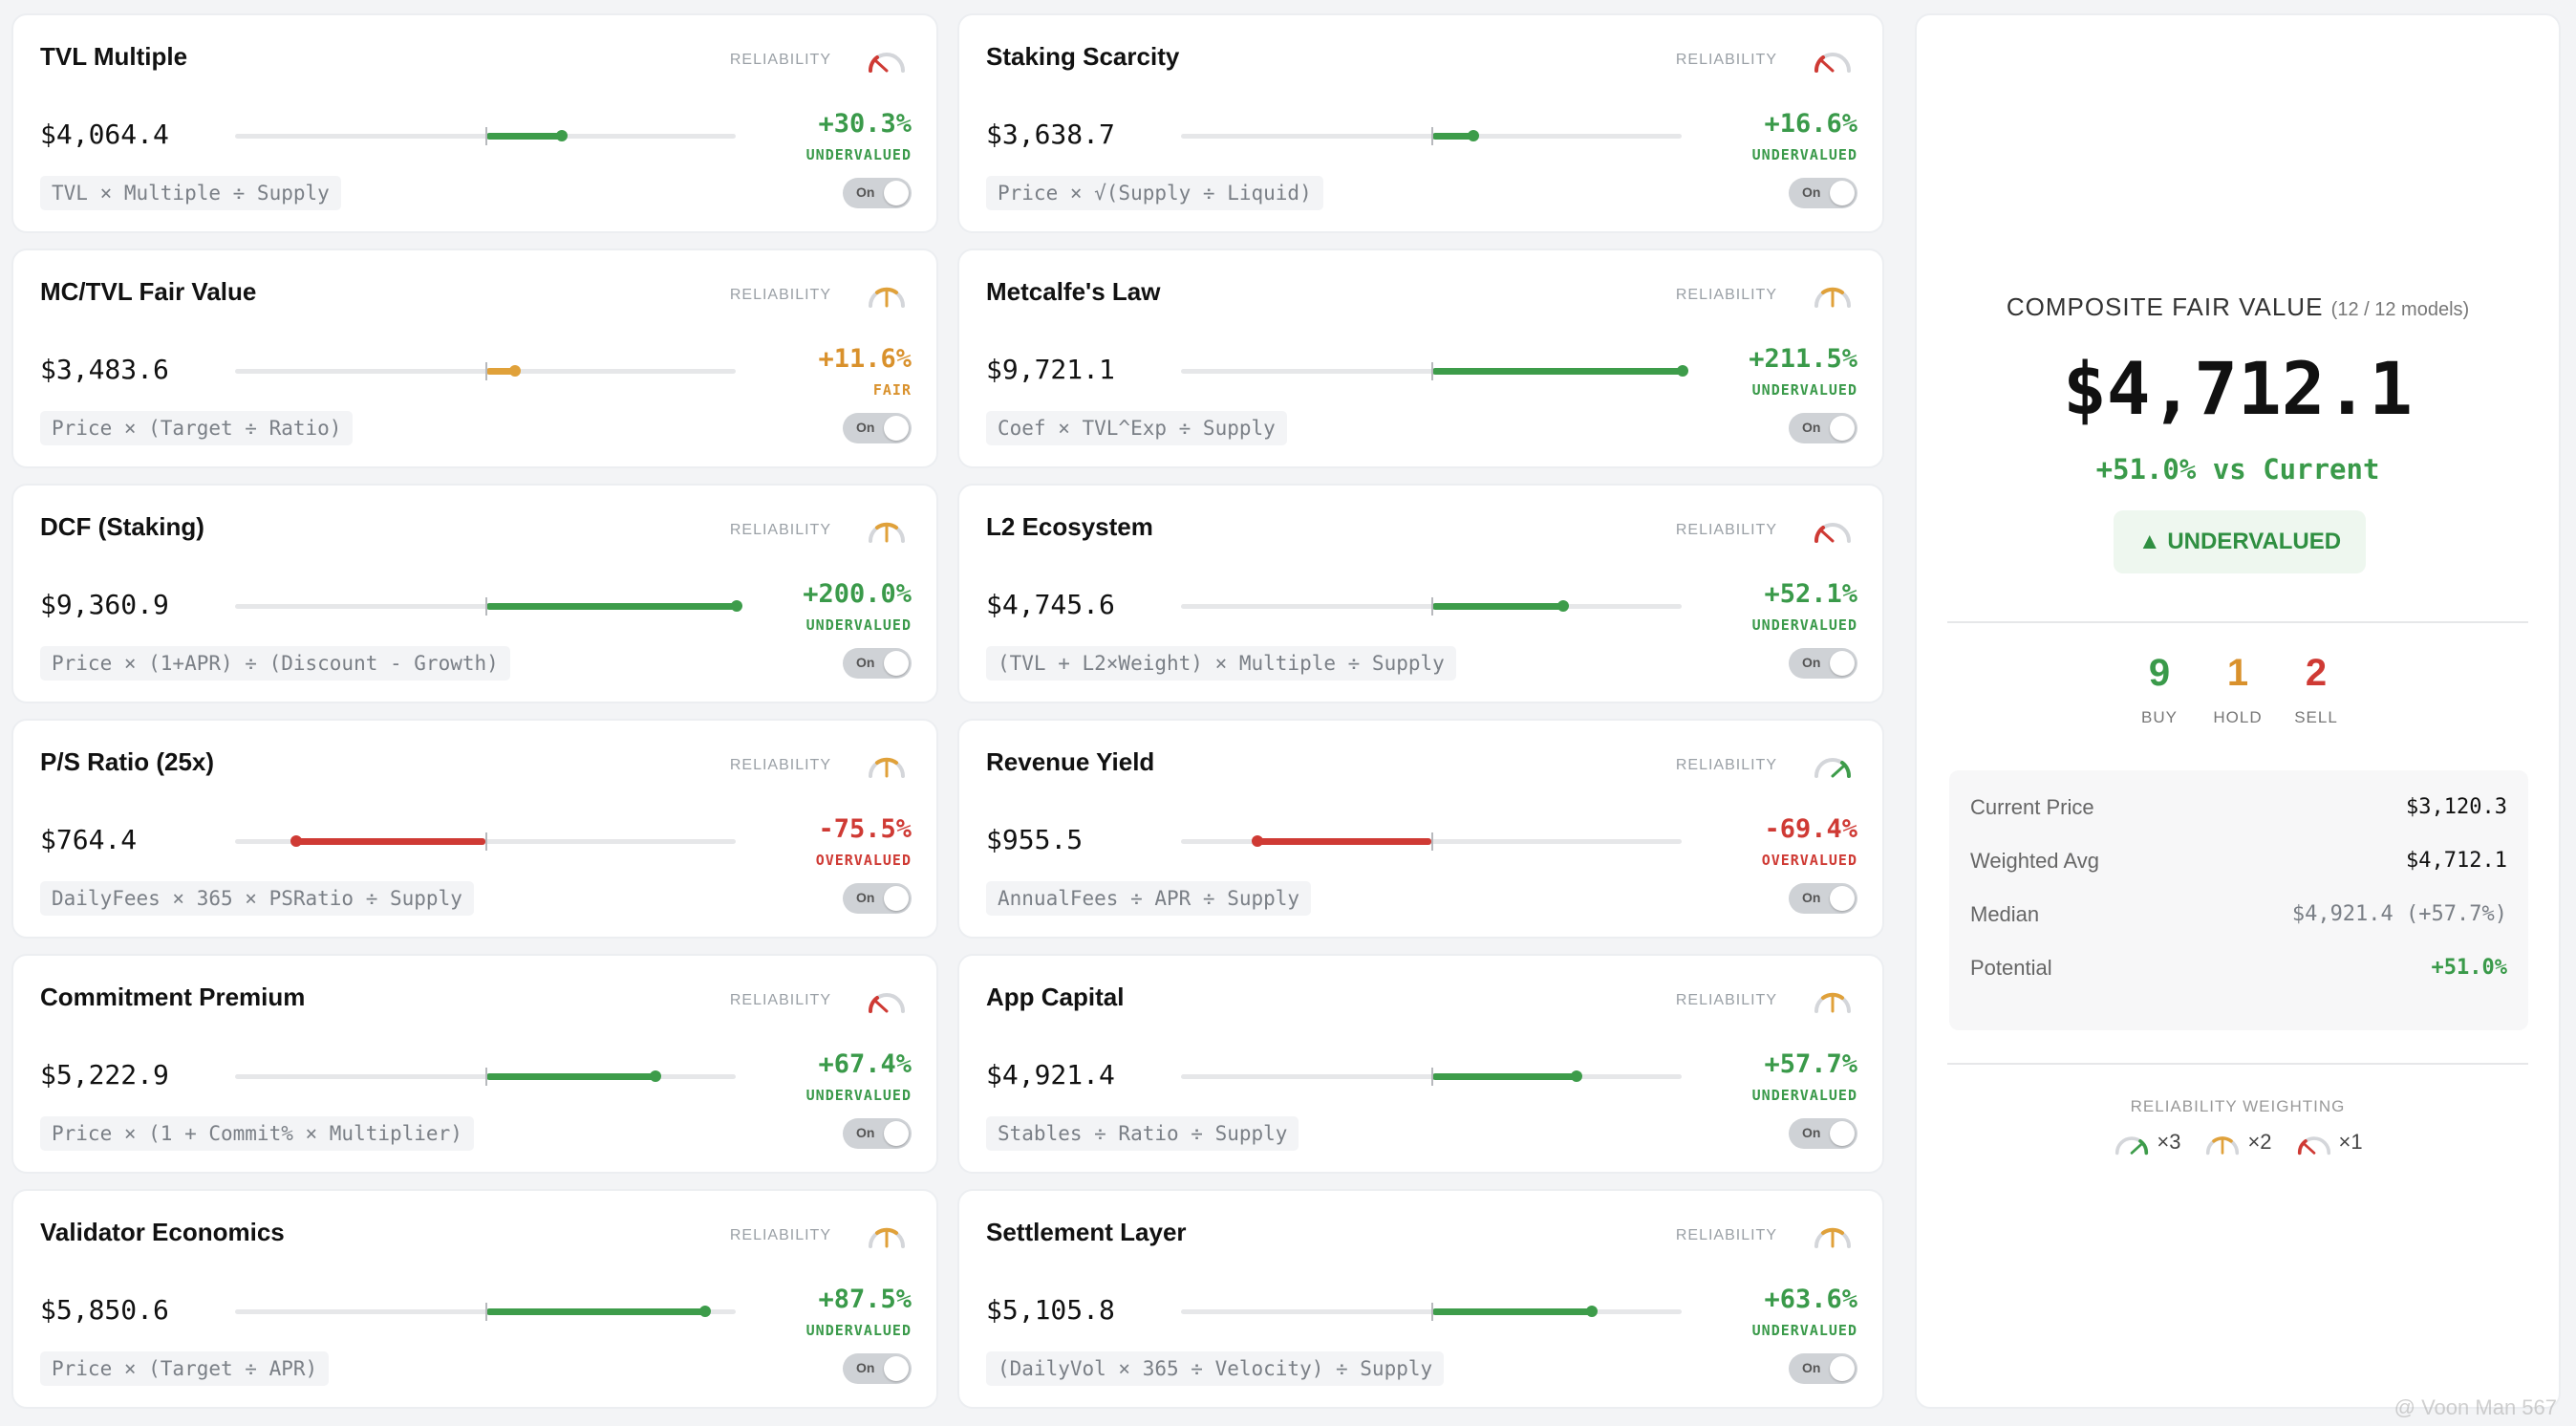  Describe the element at coordinates (865, 124) in the screenshot. I see `deviation-percent: +30.3%` at that location.